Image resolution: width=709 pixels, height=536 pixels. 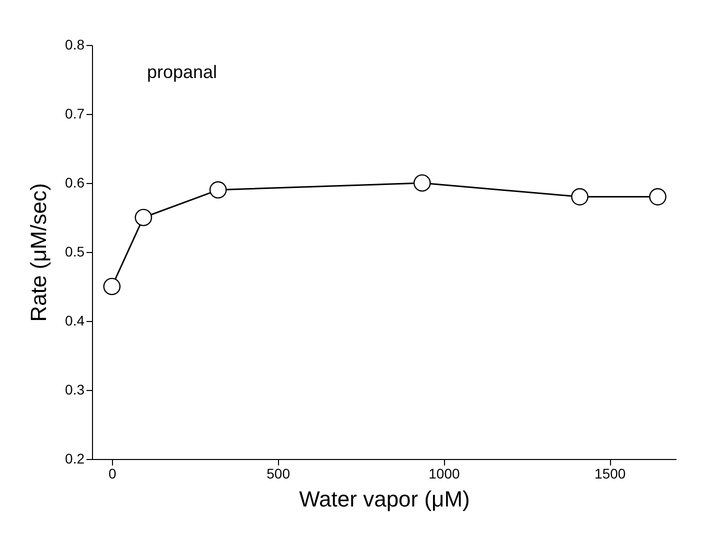 What do you see at coordinates (384, 499) in the screenshot?
I see `x-axis-title: Water vapor (μM)` at bounding box center [384, 499].